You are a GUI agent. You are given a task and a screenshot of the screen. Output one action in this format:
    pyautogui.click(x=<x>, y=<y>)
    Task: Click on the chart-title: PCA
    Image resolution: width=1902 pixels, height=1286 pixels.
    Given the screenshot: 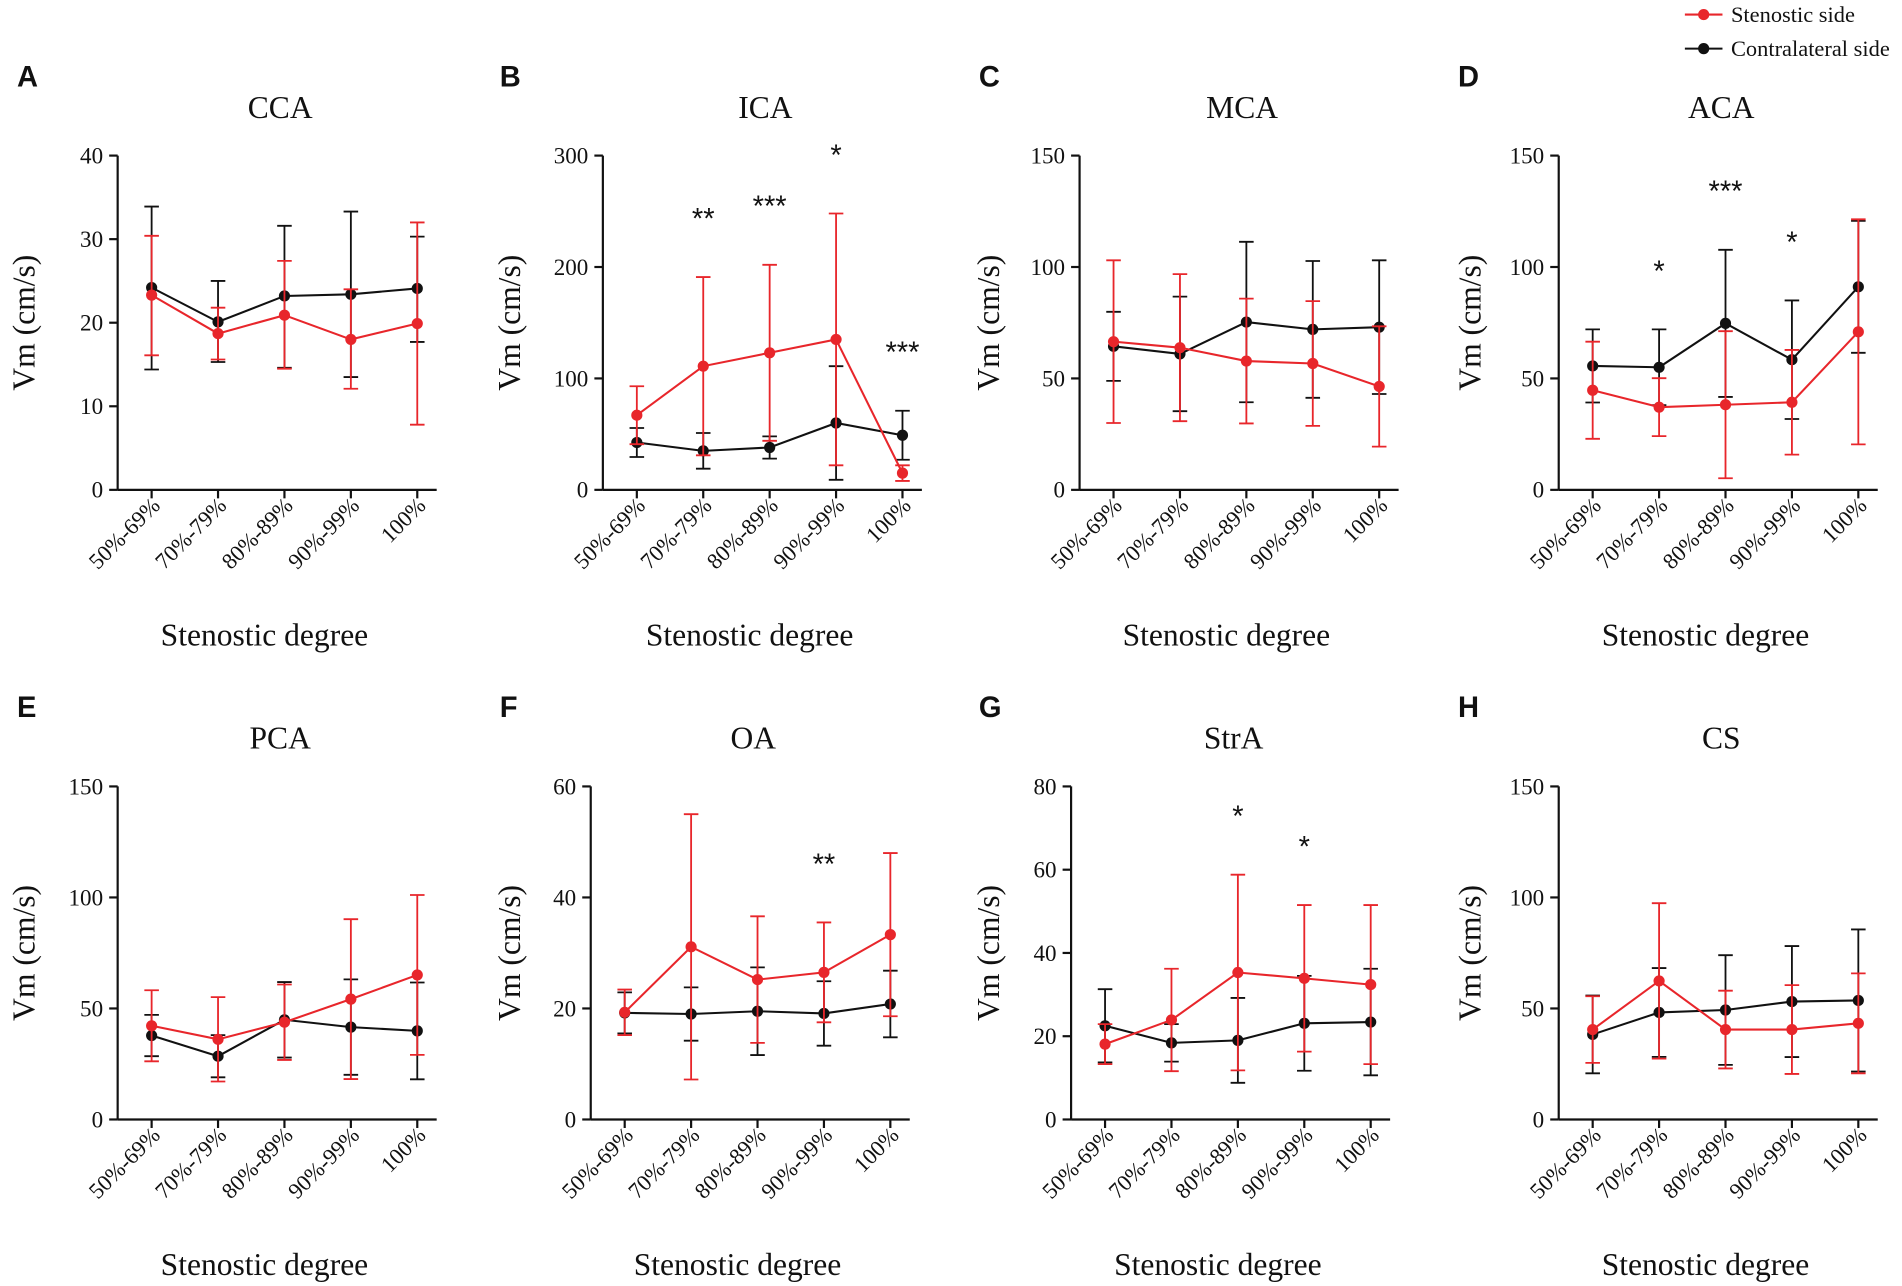 What is the action you would take?
    pyautogui.click(x=281, y=738)
    